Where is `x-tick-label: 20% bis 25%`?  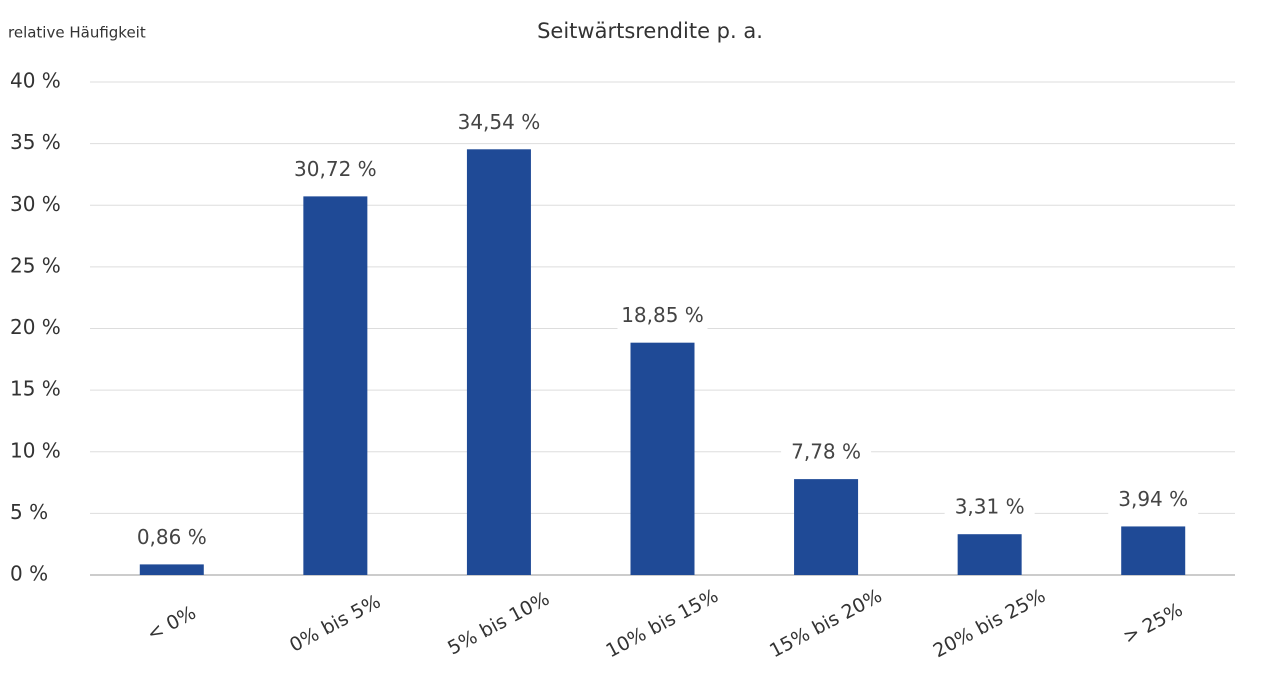
x-tick-label: 20% bis 25% is located at coordinates (990, 624).